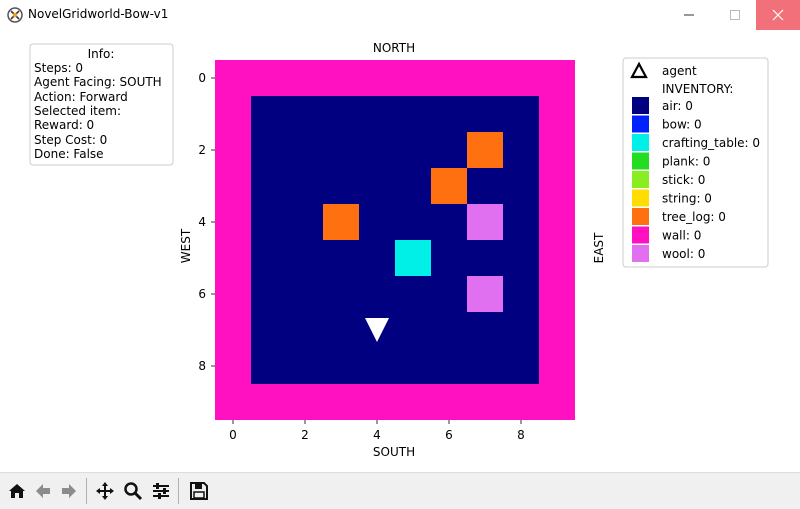 This screenshot has height=509, width=800. Describe the element at coordinates (58, 68) in the screenshot. I see `info-line-steps: Steps: 0` at that location.